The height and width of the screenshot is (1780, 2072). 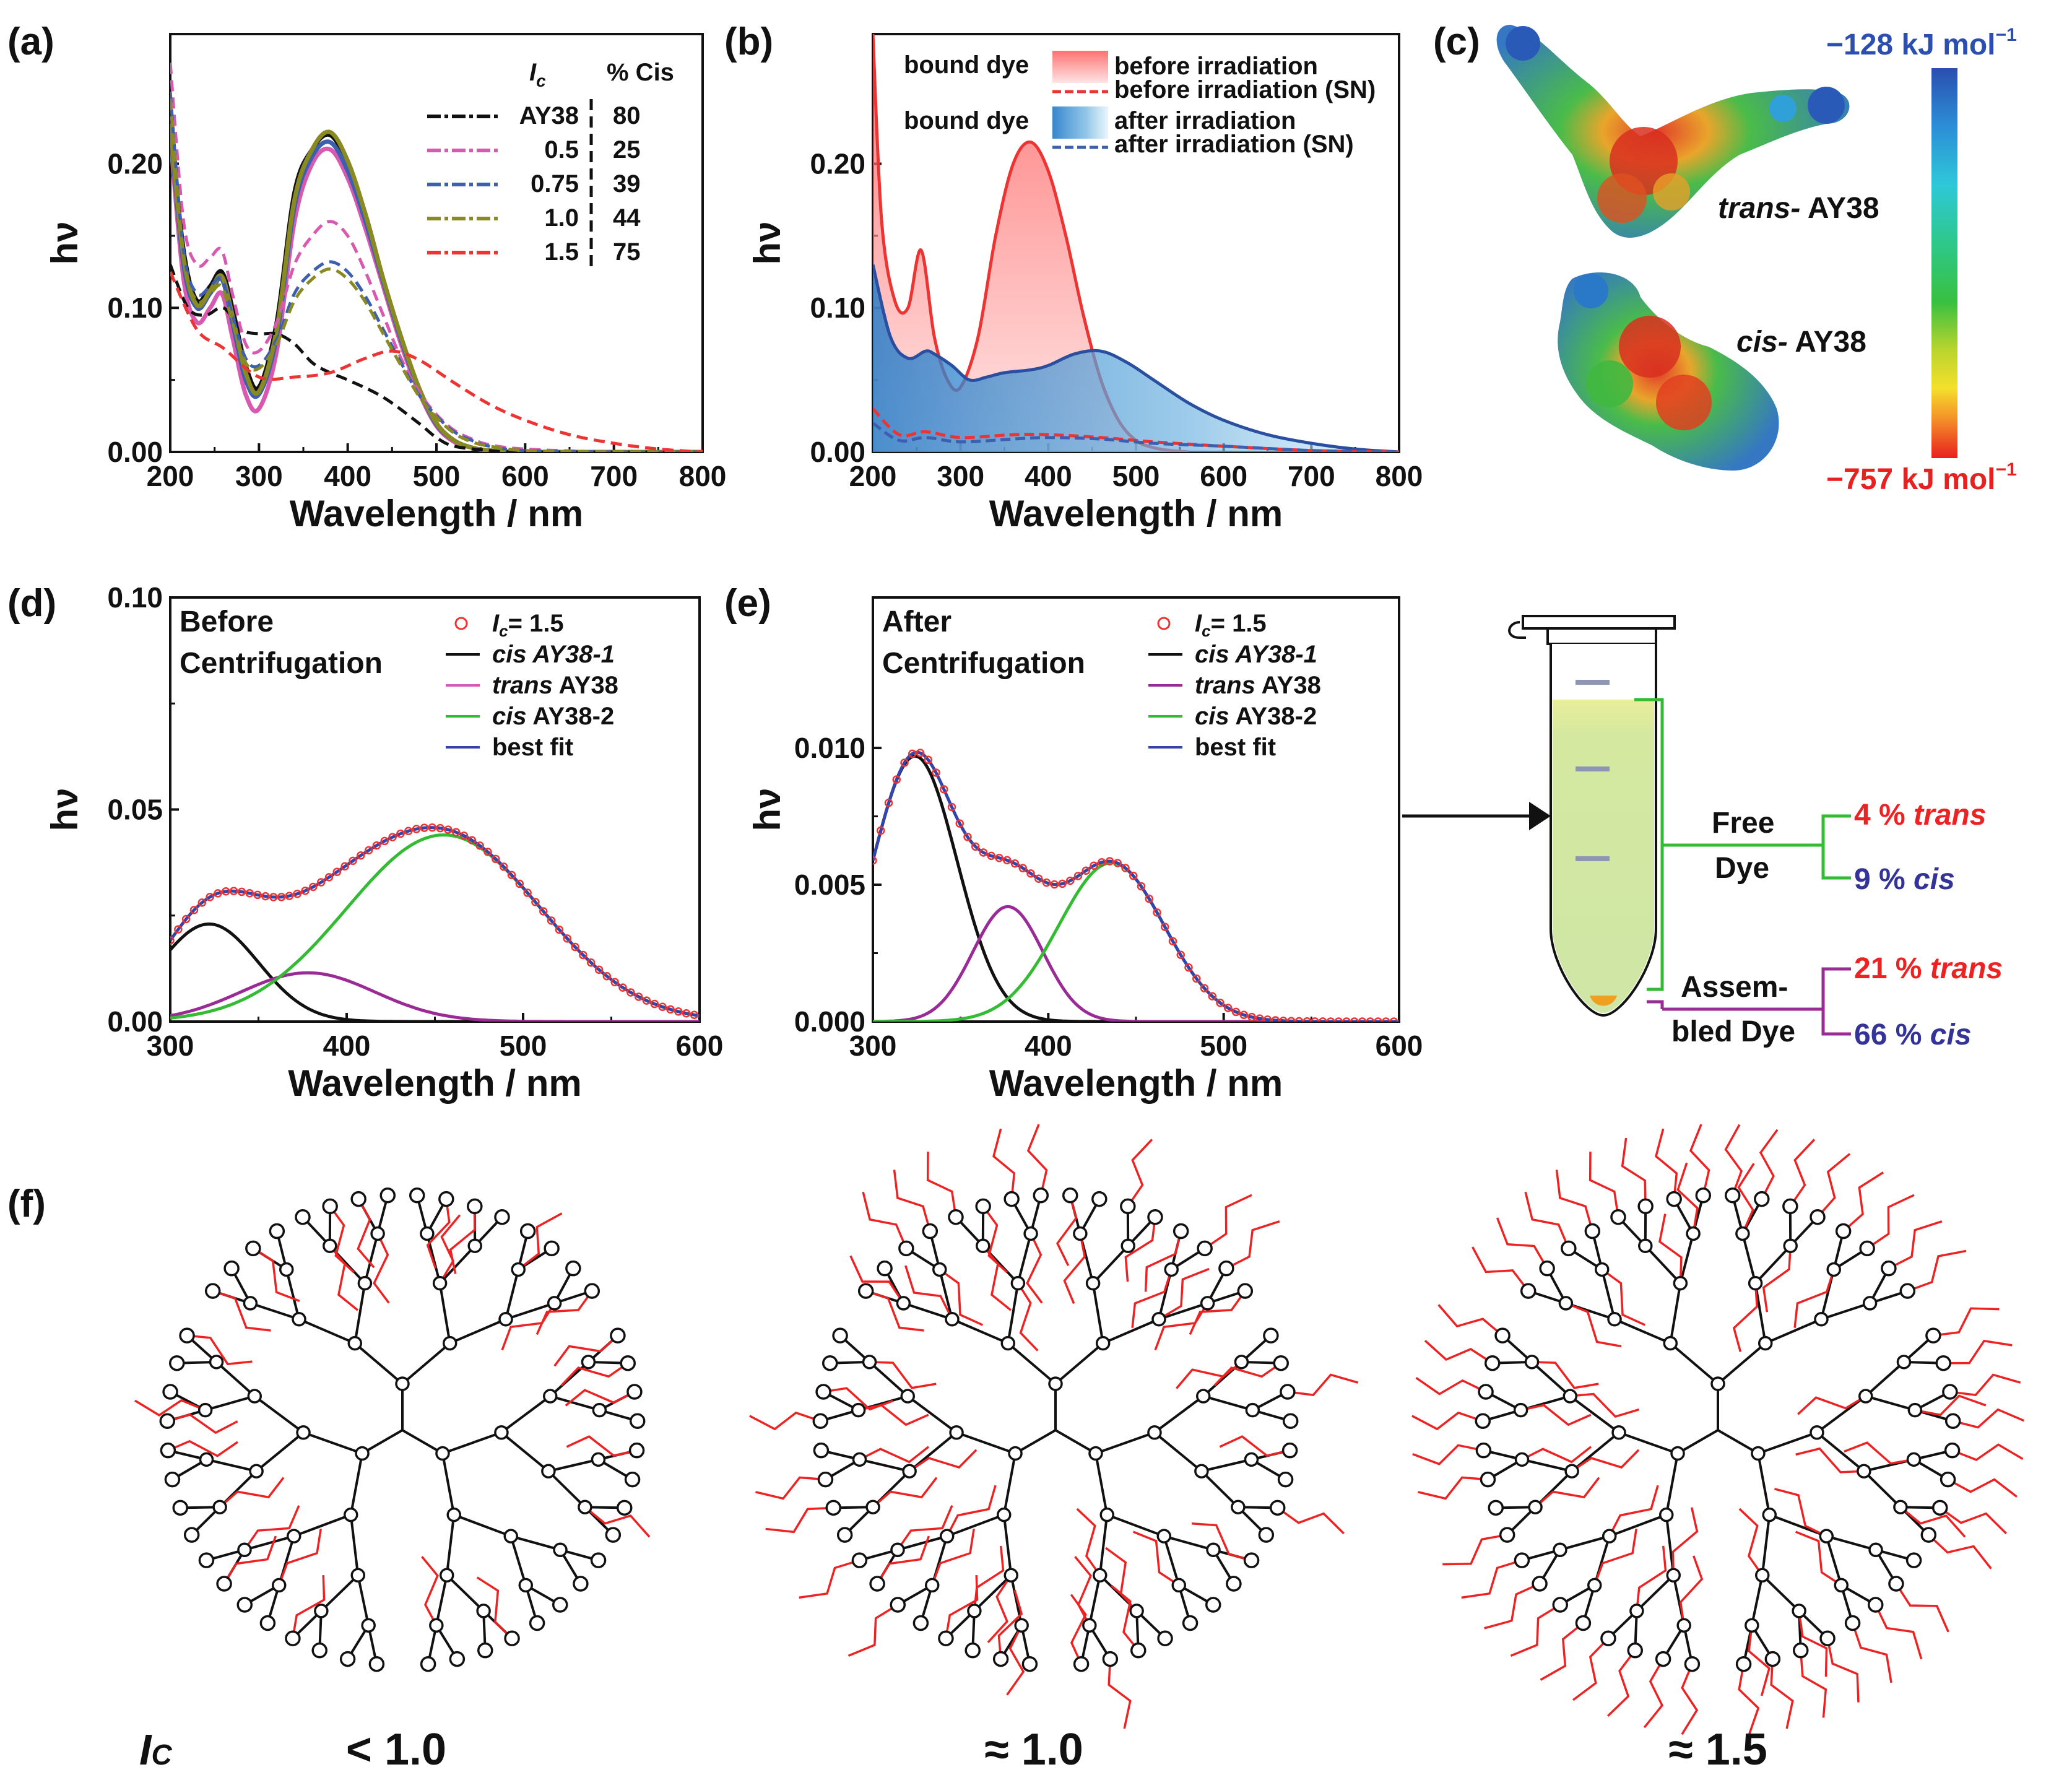 What do you see at coordinates (1928, 968) in the screenshot?
I see `asm-trans-percent: 21 % trans` at bounding box center [1928, 968].